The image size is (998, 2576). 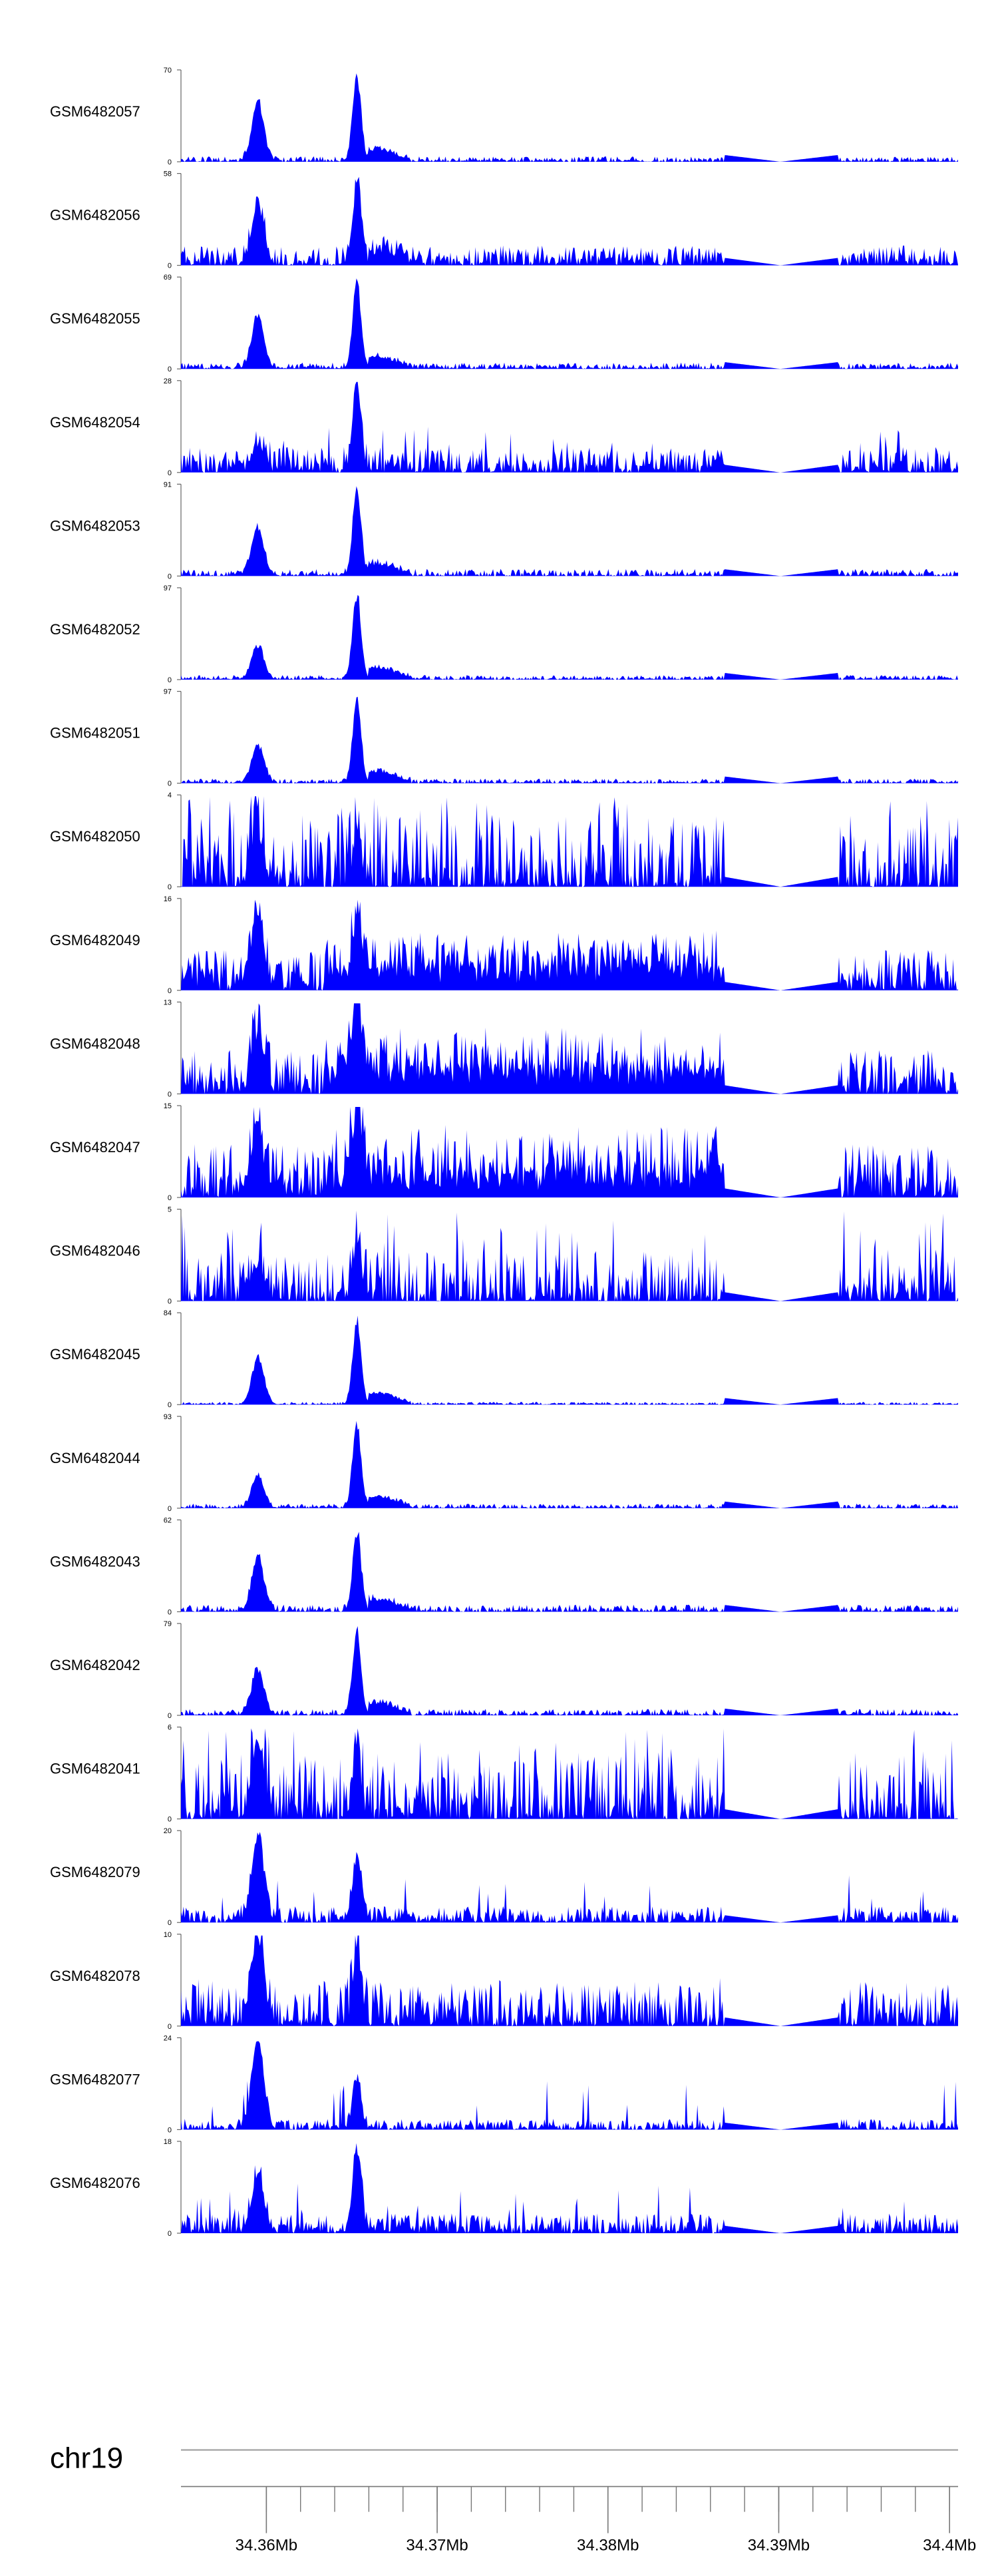 I want to click on track-label: GSM6482047, so click(x=95, y=1147).